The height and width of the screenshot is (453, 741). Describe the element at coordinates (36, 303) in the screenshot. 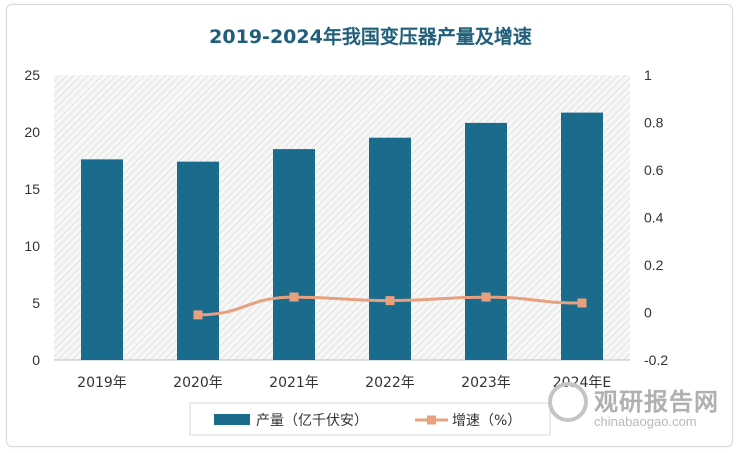

I see `left-axis-tick-label: 5` at that location.